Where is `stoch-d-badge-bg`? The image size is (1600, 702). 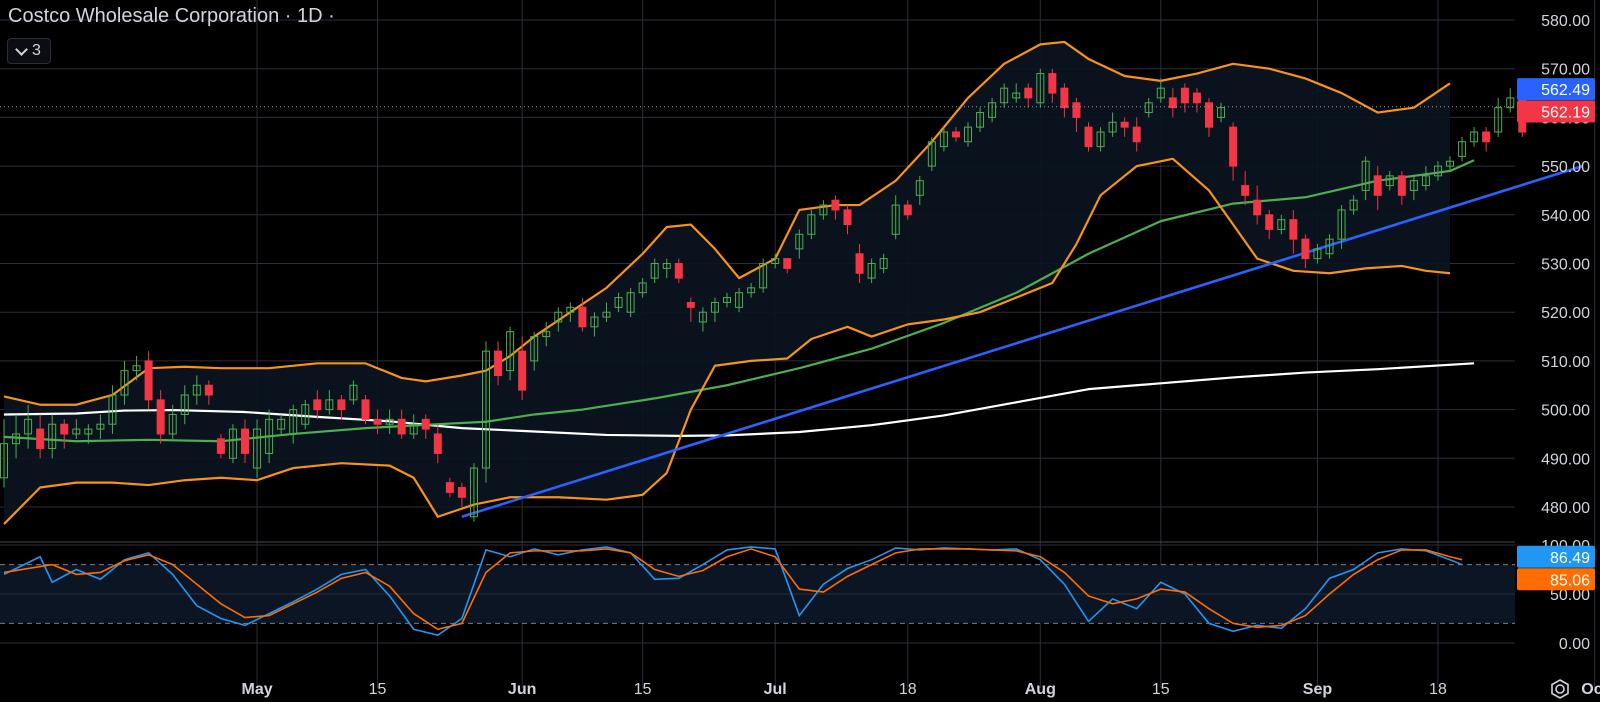 stoch-d-badge-bg is located at coordinates (1556, 579).